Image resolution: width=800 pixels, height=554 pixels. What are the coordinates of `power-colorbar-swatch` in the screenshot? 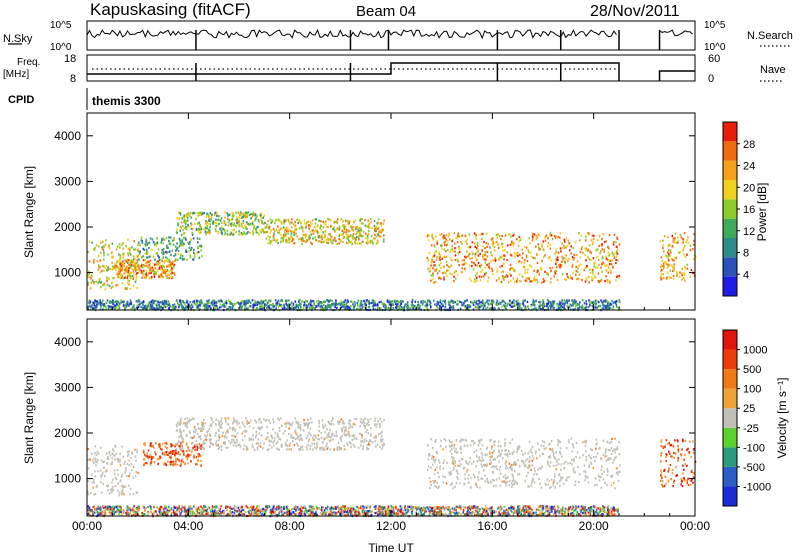 It's located at (730, 267).